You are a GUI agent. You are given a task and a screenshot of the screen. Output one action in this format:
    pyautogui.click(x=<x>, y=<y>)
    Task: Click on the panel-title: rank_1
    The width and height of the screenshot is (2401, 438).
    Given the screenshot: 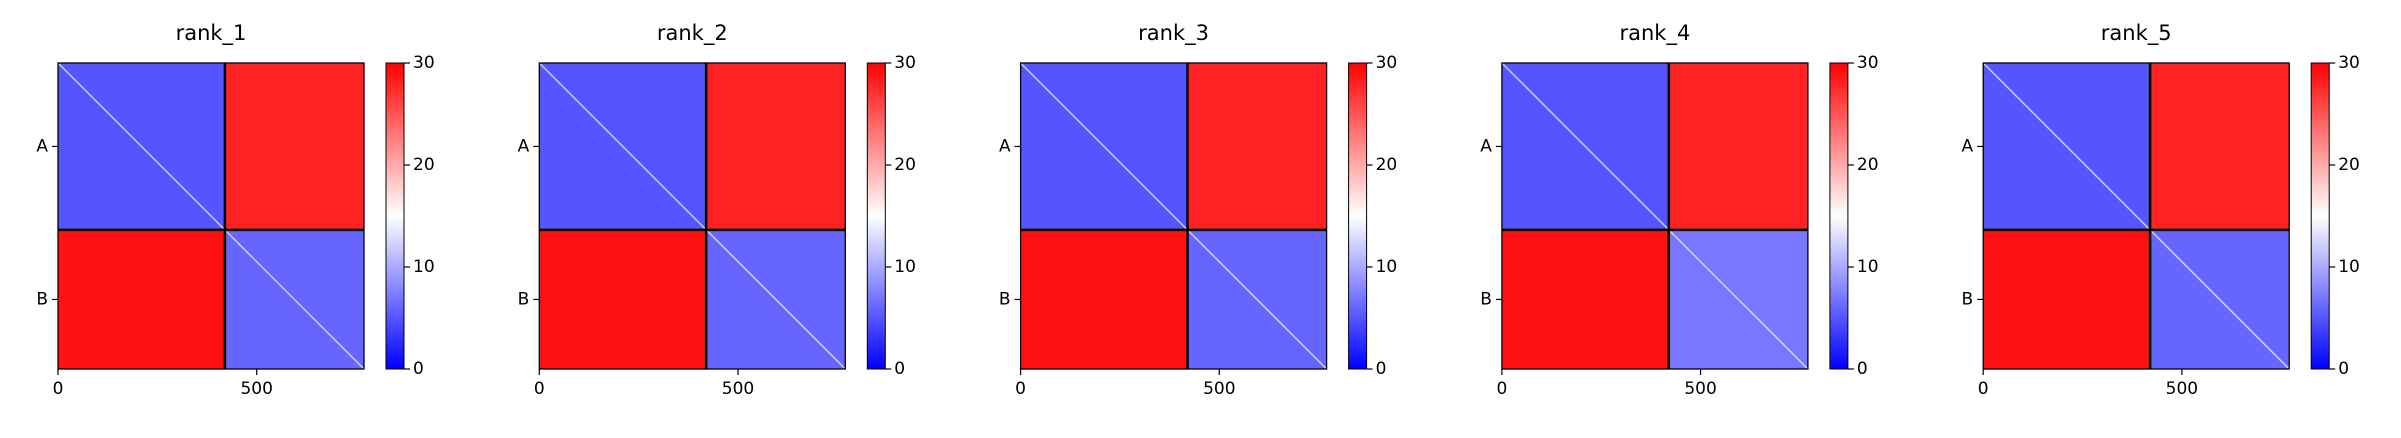 What is the action you would take?
    pyautogui.click(x=211, y=33)
    